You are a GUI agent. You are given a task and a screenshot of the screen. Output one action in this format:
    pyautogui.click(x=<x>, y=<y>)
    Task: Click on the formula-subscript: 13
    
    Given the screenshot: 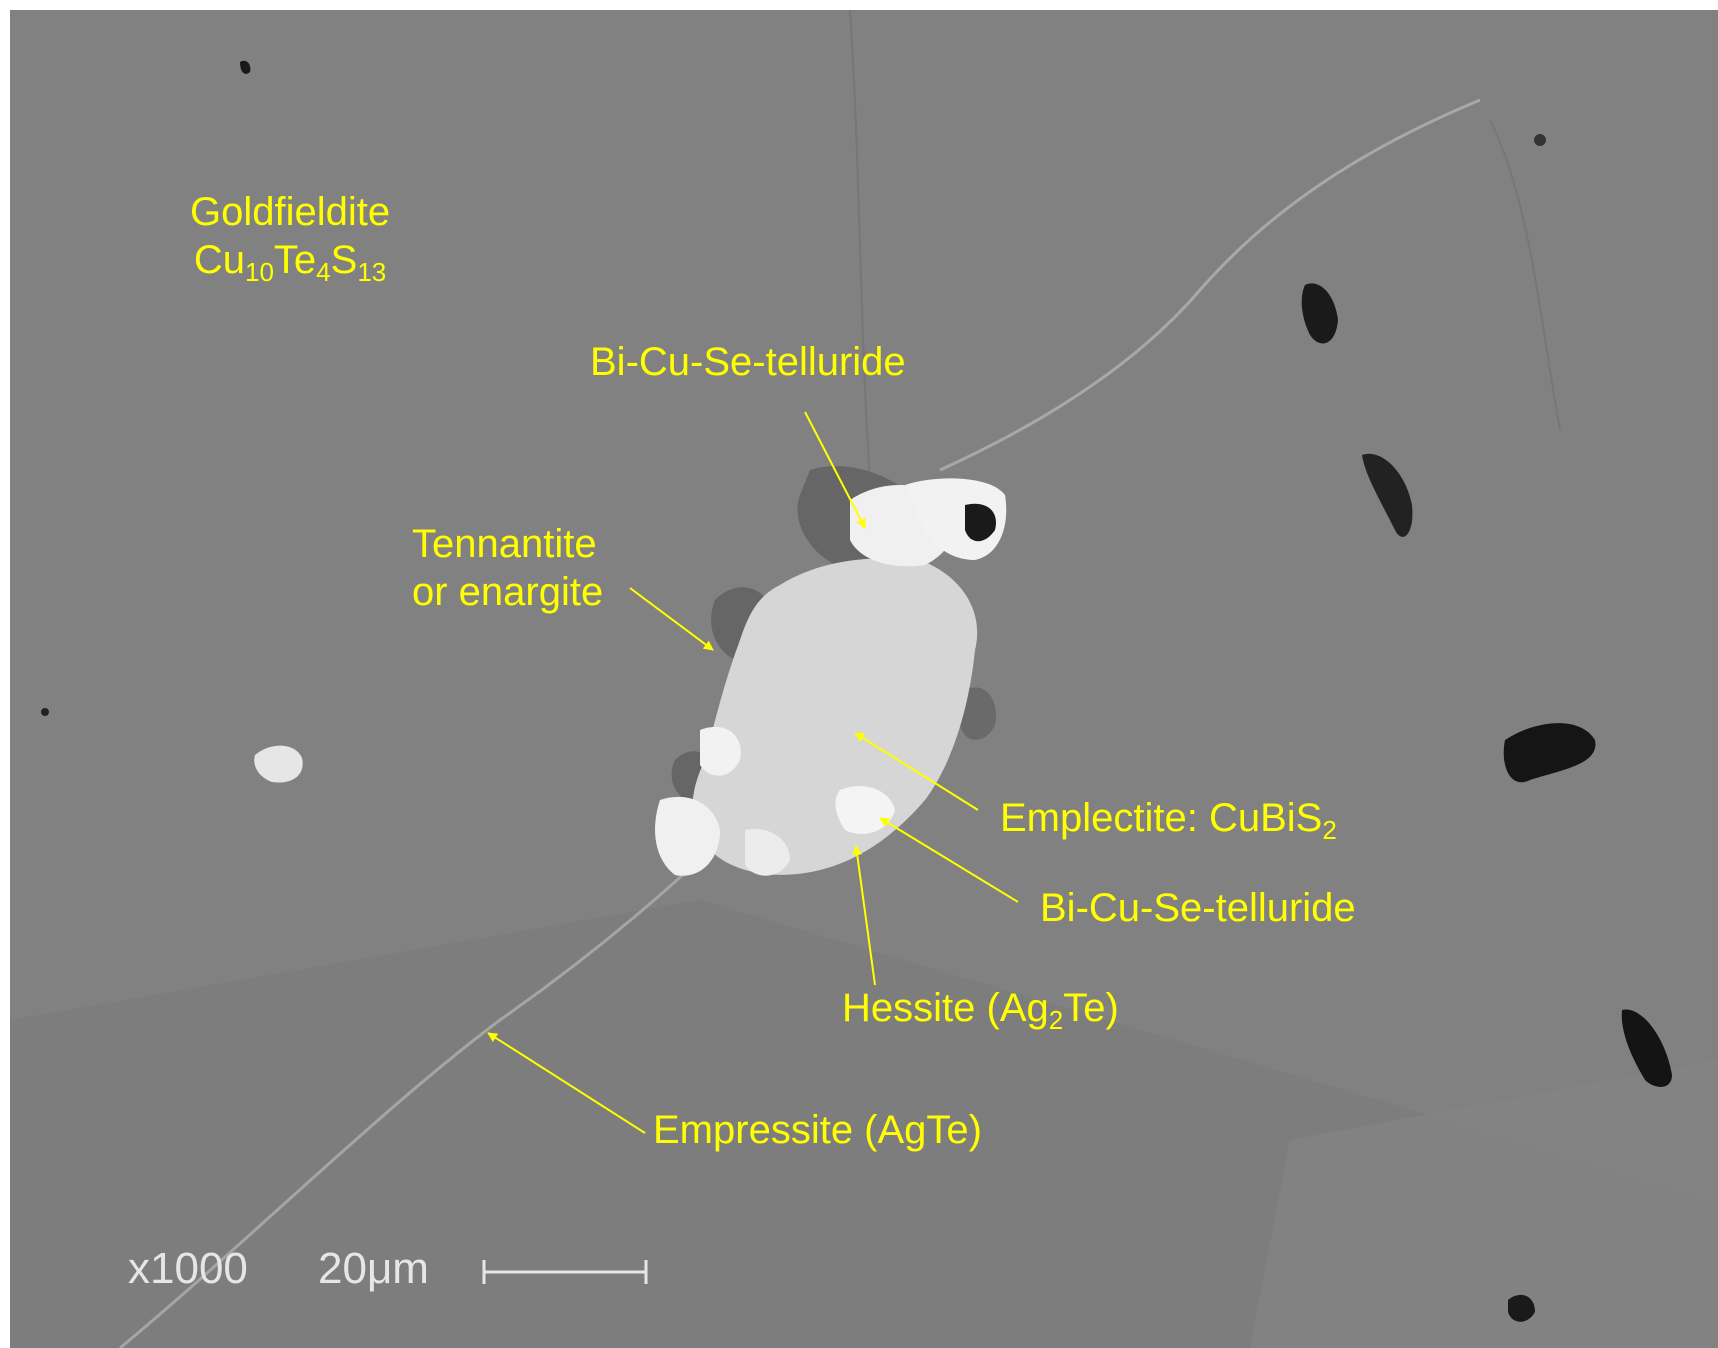 What is the action you would take?
    pyautogui.click(x=372, y=272)
    